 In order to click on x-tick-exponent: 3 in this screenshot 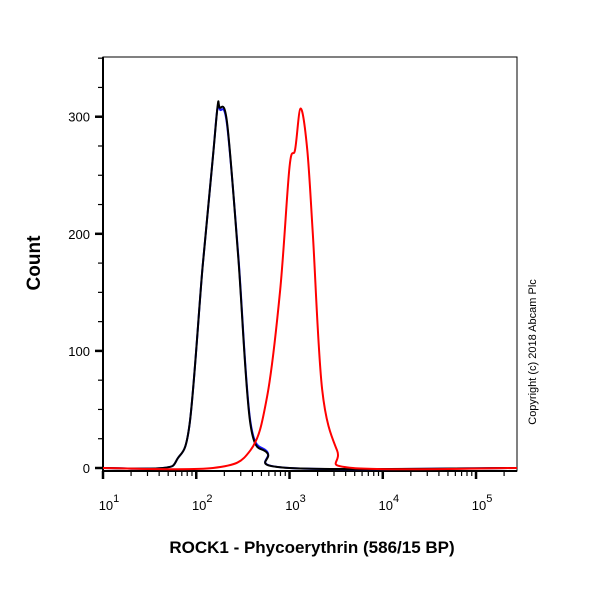, I will do `click(303, 499)`.